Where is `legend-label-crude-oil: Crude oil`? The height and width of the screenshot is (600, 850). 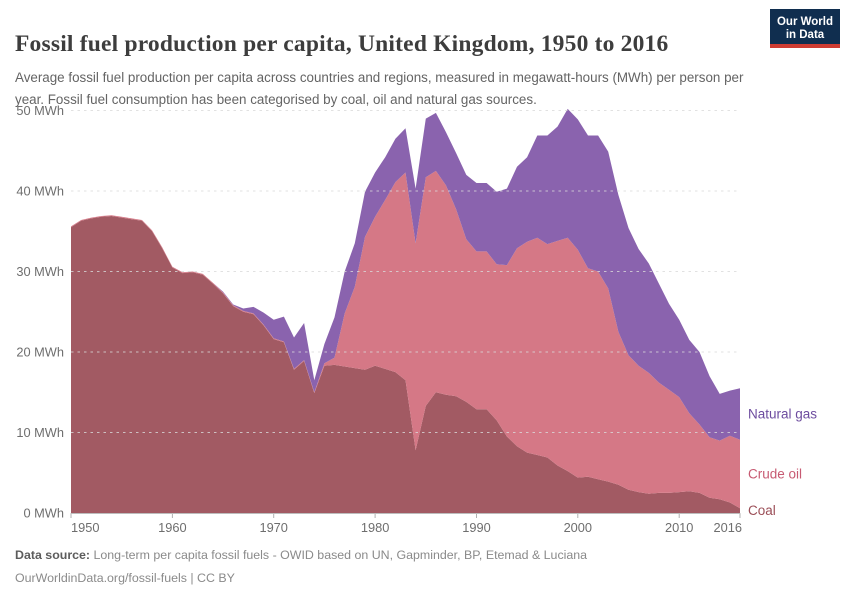
legend-label-crude-oil: Crude oil is located at coordinates (775, 474).